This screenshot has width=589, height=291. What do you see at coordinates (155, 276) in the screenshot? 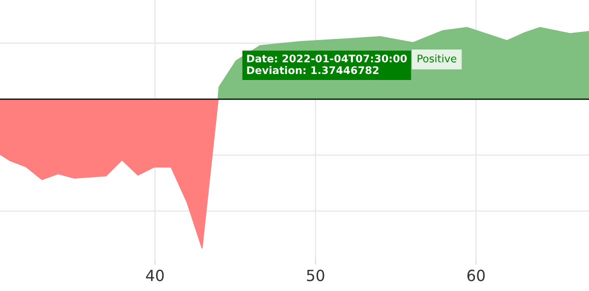
I see `x-tick-label: 40` at bounding box center [155, 276].